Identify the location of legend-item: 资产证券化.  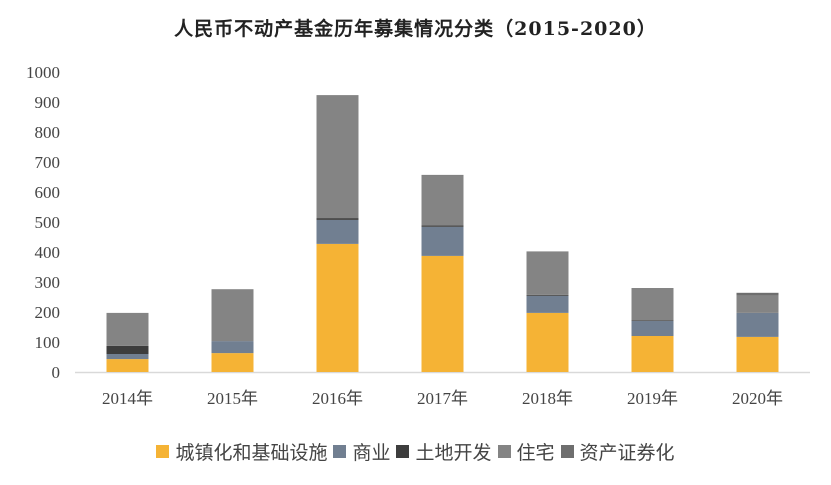
(617, 451).